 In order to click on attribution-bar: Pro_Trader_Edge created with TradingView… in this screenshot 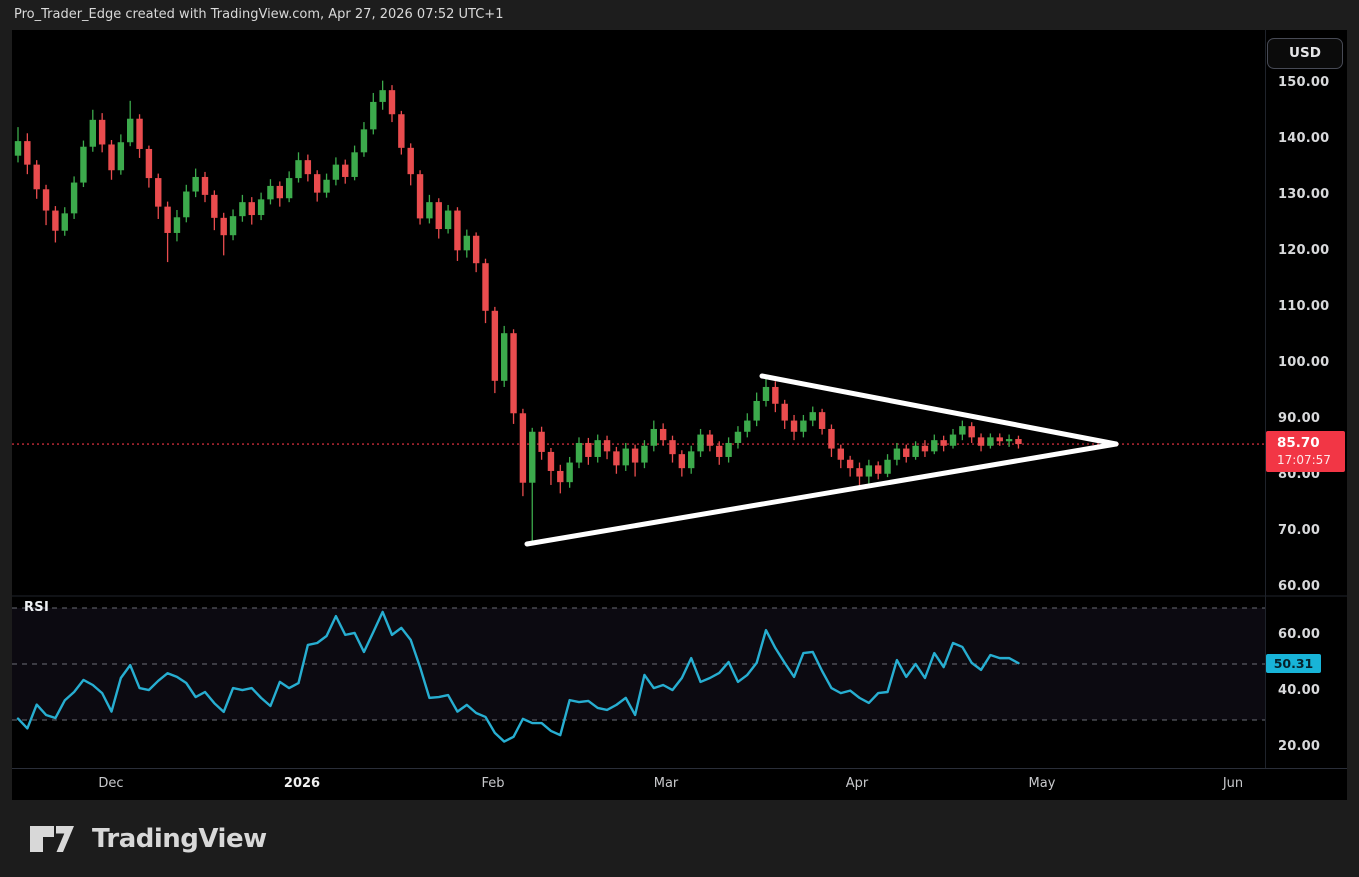, I will do `click(679, 15)`.